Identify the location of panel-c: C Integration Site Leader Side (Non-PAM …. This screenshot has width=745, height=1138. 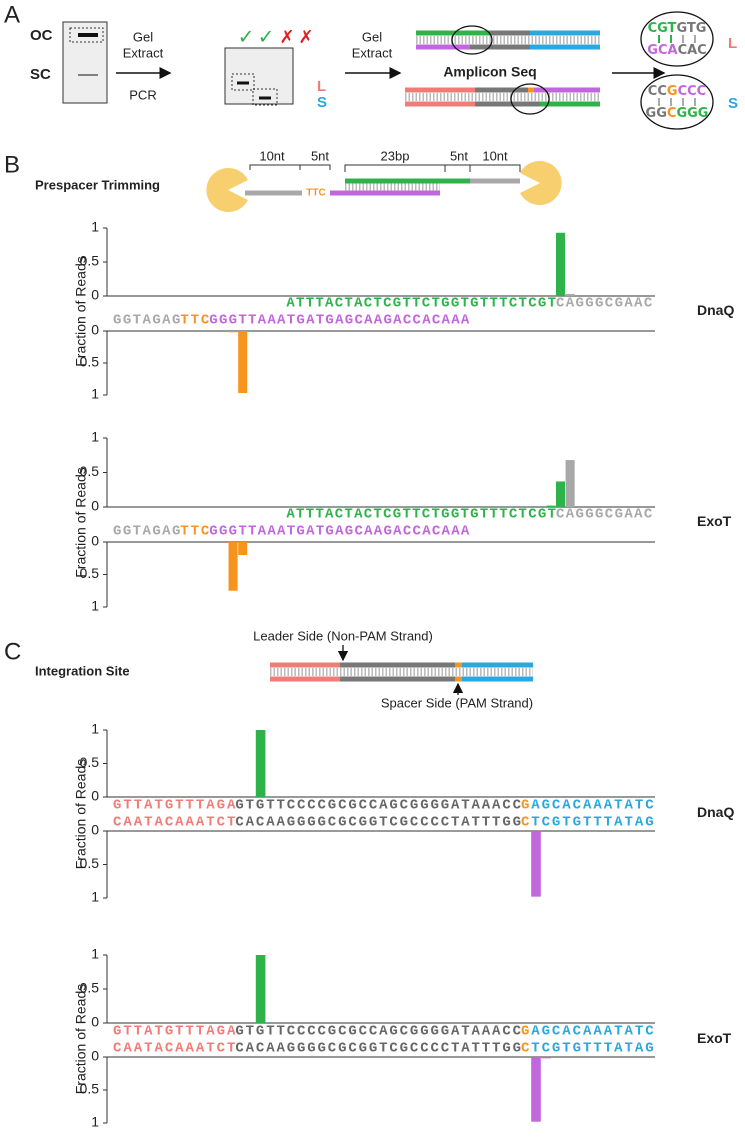
(268, 669).